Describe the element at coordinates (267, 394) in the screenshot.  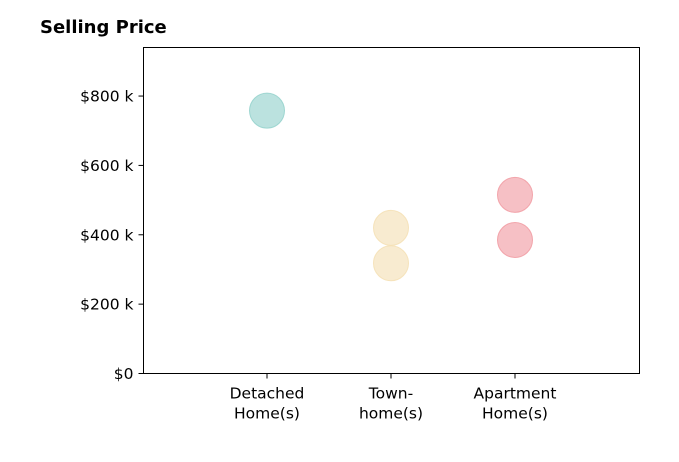
I see `x-tick-label: Detached` at that location.